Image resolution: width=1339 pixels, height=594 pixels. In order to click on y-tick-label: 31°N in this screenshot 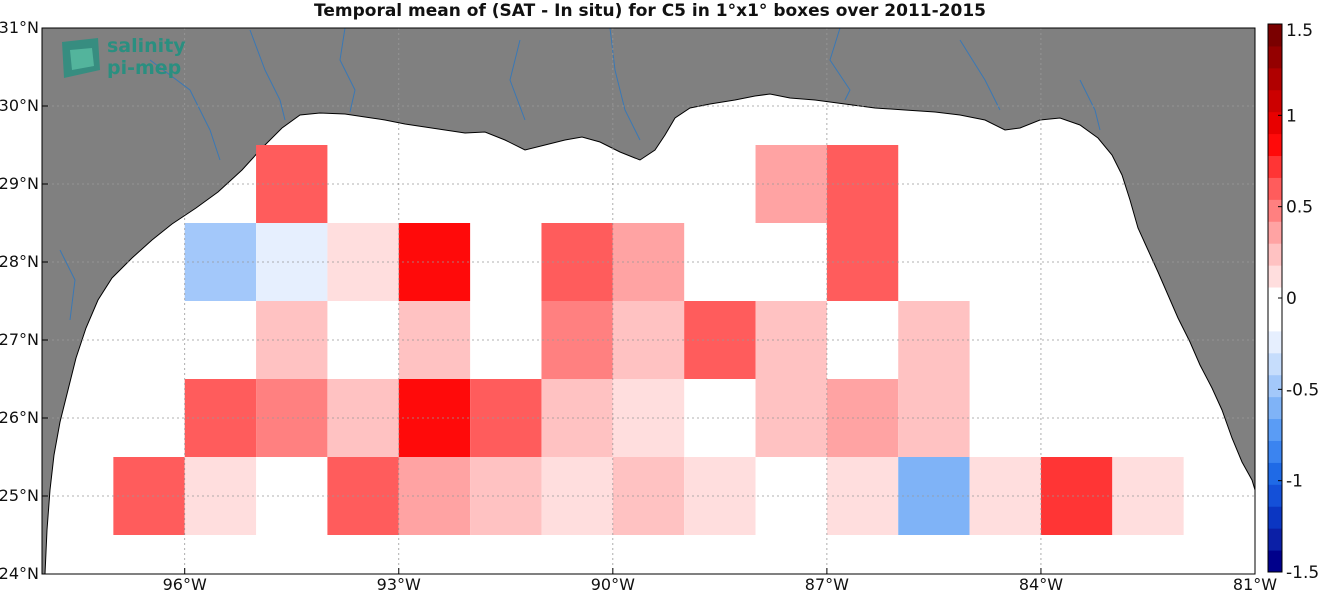, I will do `click(19, 27)`.